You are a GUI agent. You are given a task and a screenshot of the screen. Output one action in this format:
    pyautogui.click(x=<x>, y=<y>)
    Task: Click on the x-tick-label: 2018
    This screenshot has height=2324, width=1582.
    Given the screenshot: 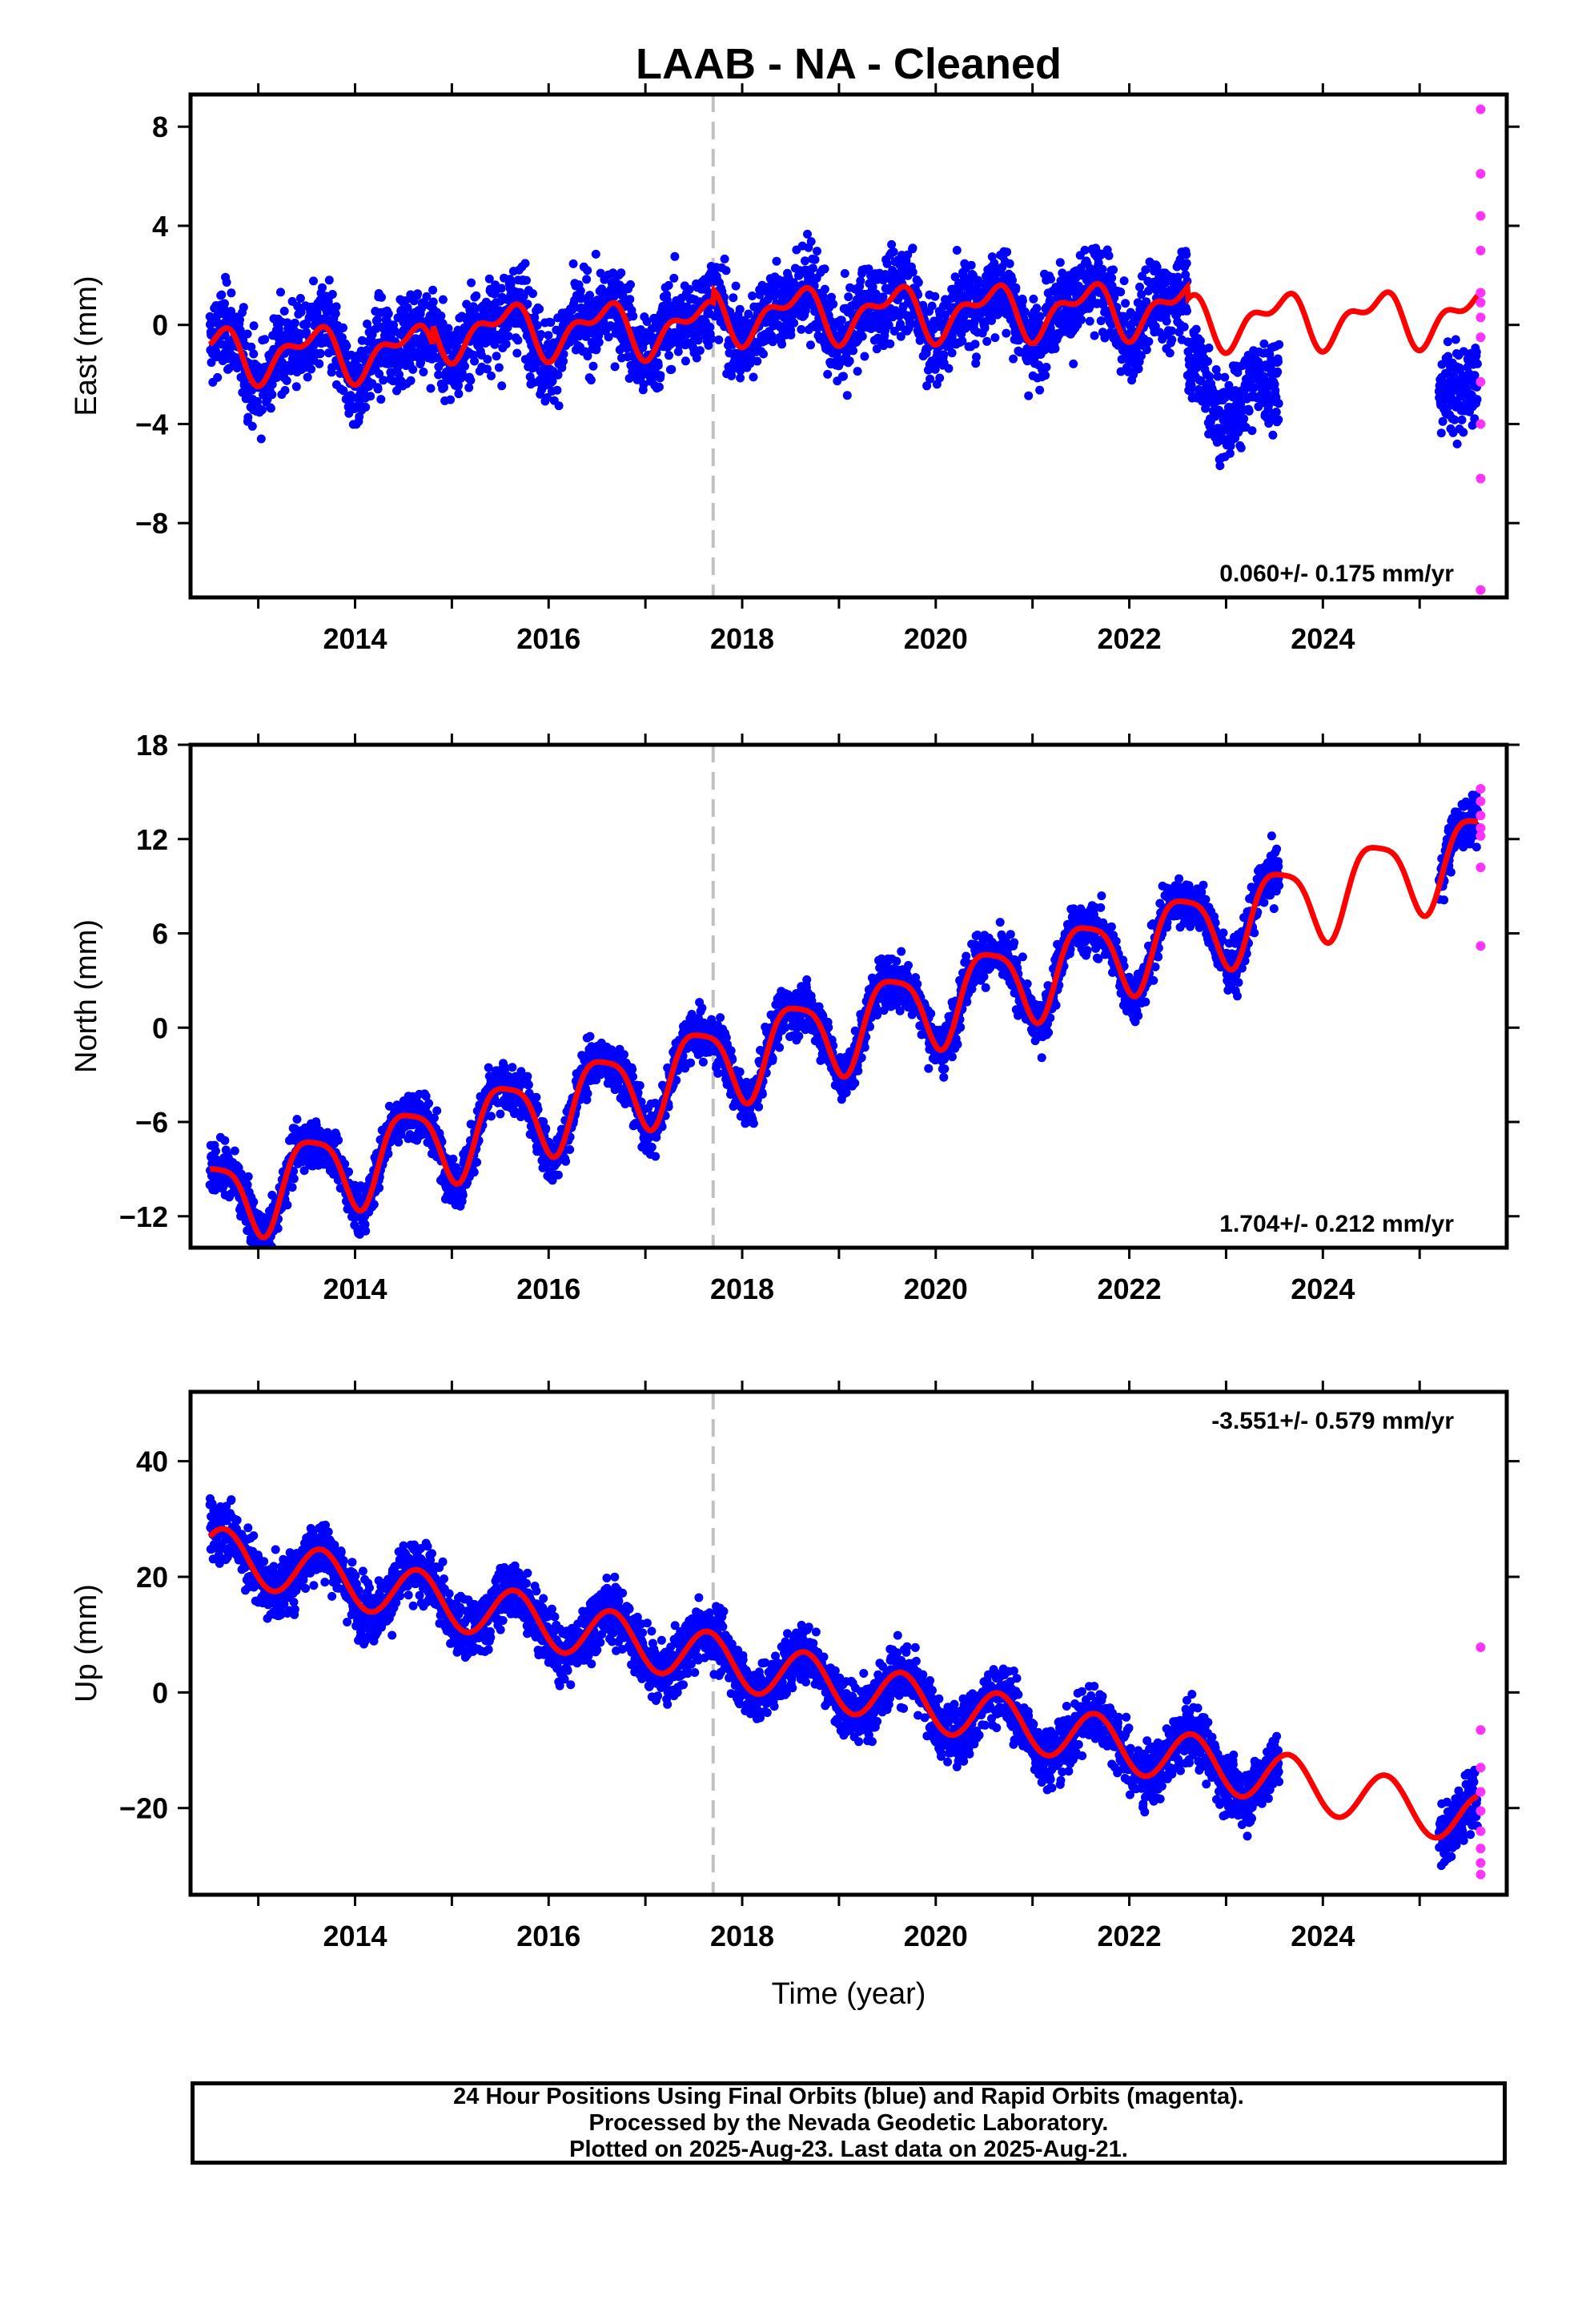 What is the action you would take?
    pyautogui.click(x=742, y=638)
    